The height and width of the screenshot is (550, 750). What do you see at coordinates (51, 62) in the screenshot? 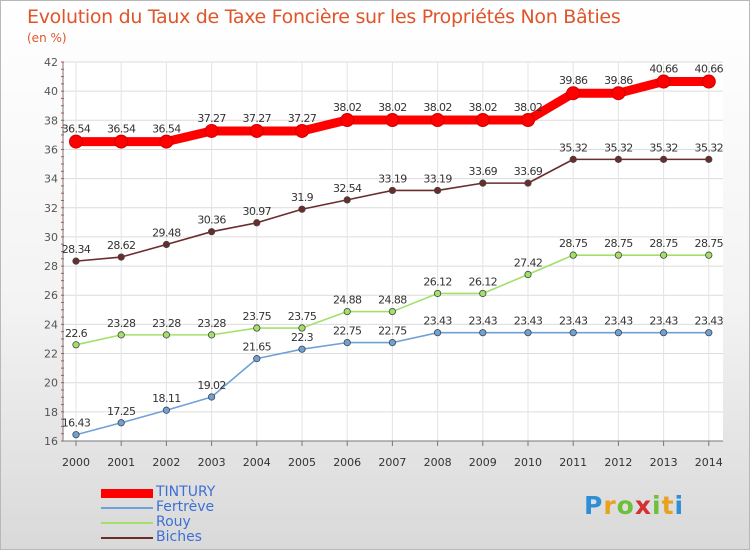
I see `y-tick-label: 42` at bounding box center [51, 62].